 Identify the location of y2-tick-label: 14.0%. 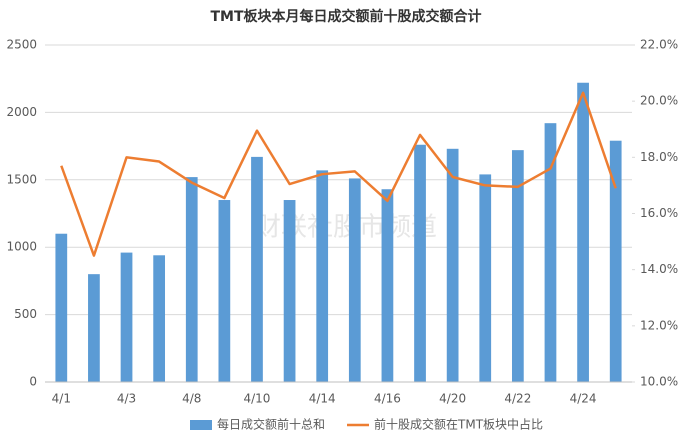
(659, 269).